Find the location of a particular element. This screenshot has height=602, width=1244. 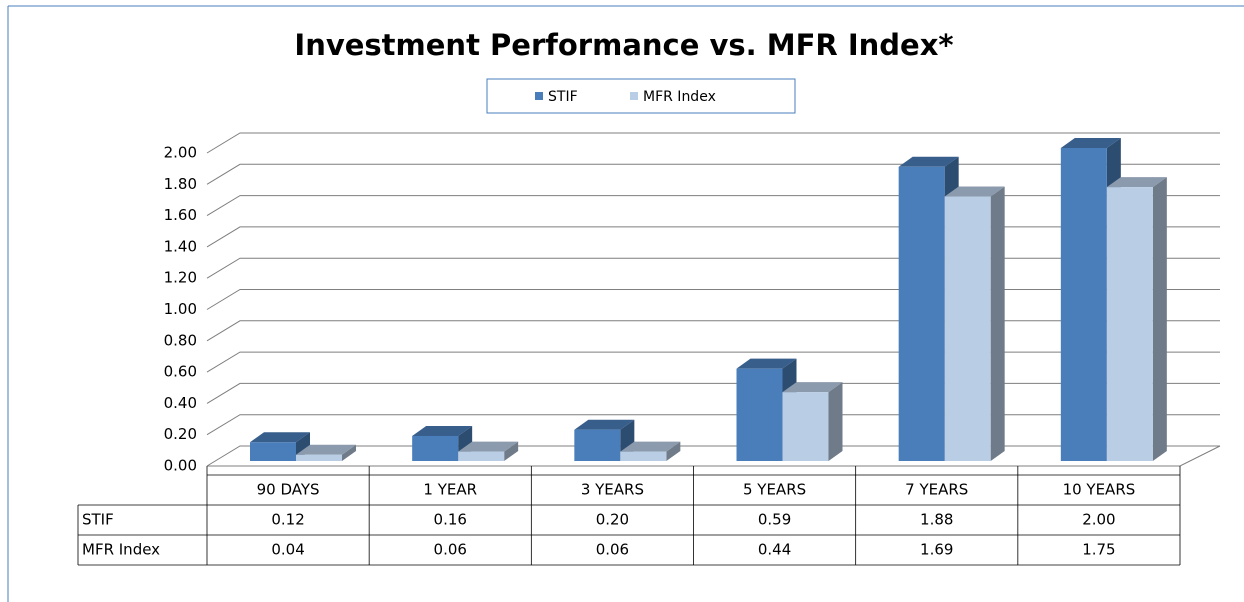

table-row-label: MFR Index is located at coordinates (121, 550).